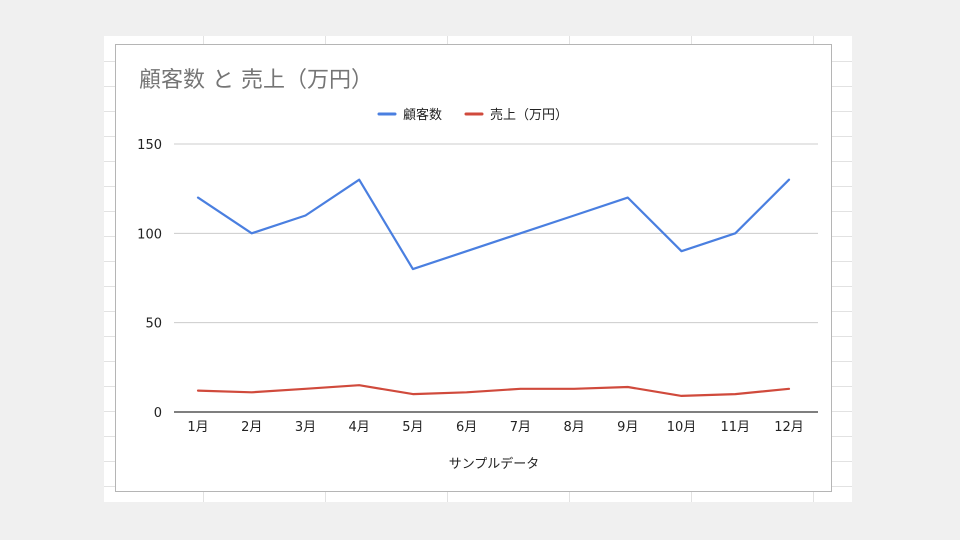 The width and height of the screenshot is (960, 540). I want to click on x-tick-label: 7月, so click(520, 427).